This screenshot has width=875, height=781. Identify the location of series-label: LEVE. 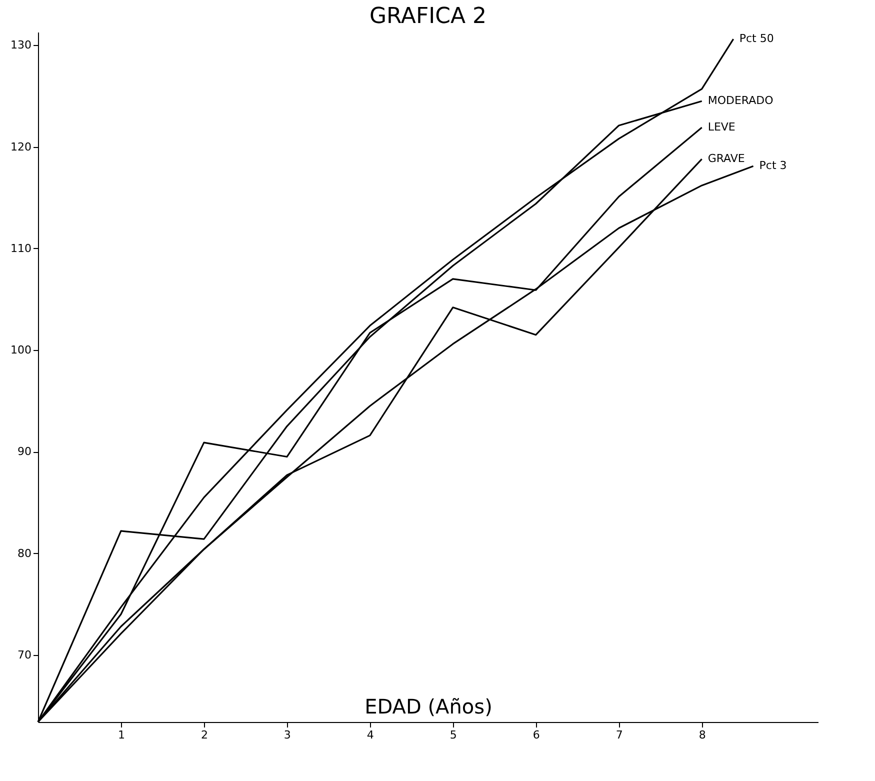
(722, 127).